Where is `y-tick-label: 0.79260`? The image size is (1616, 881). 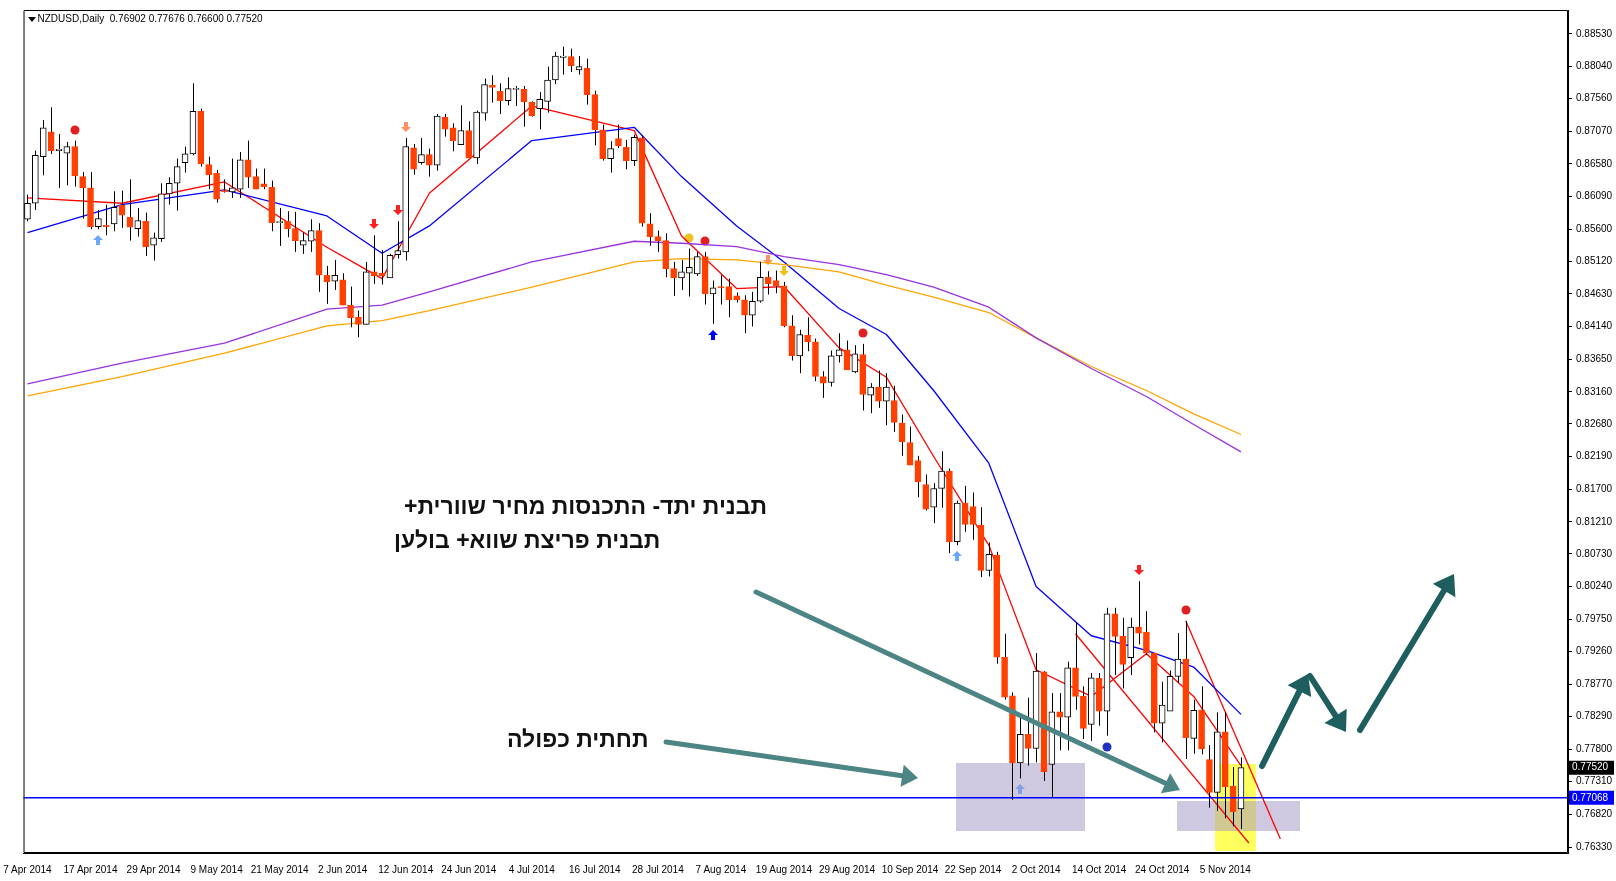
y-tick-label: 0.79260 is located at coordinates (1594, 651).